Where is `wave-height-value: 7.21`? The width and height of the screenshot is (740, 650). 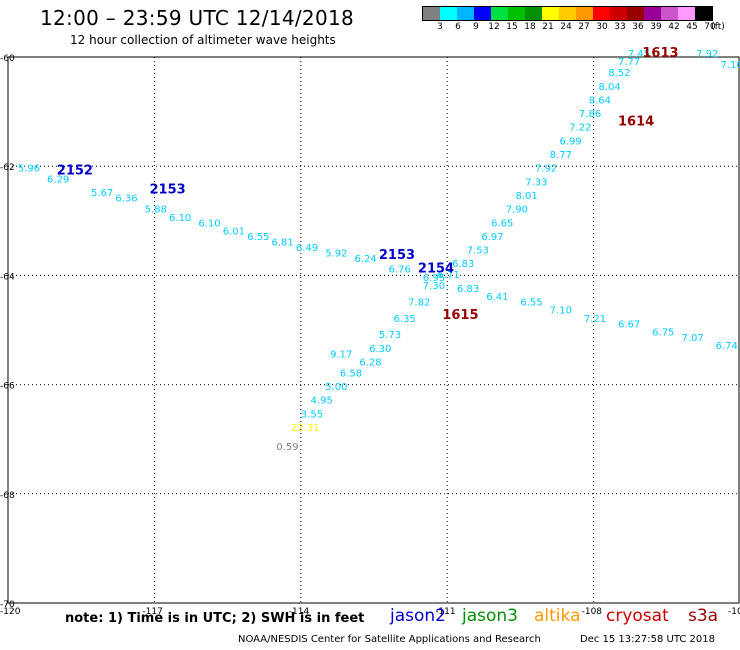 wave-height-value: 7.21 is located at coordinates (595, 319).